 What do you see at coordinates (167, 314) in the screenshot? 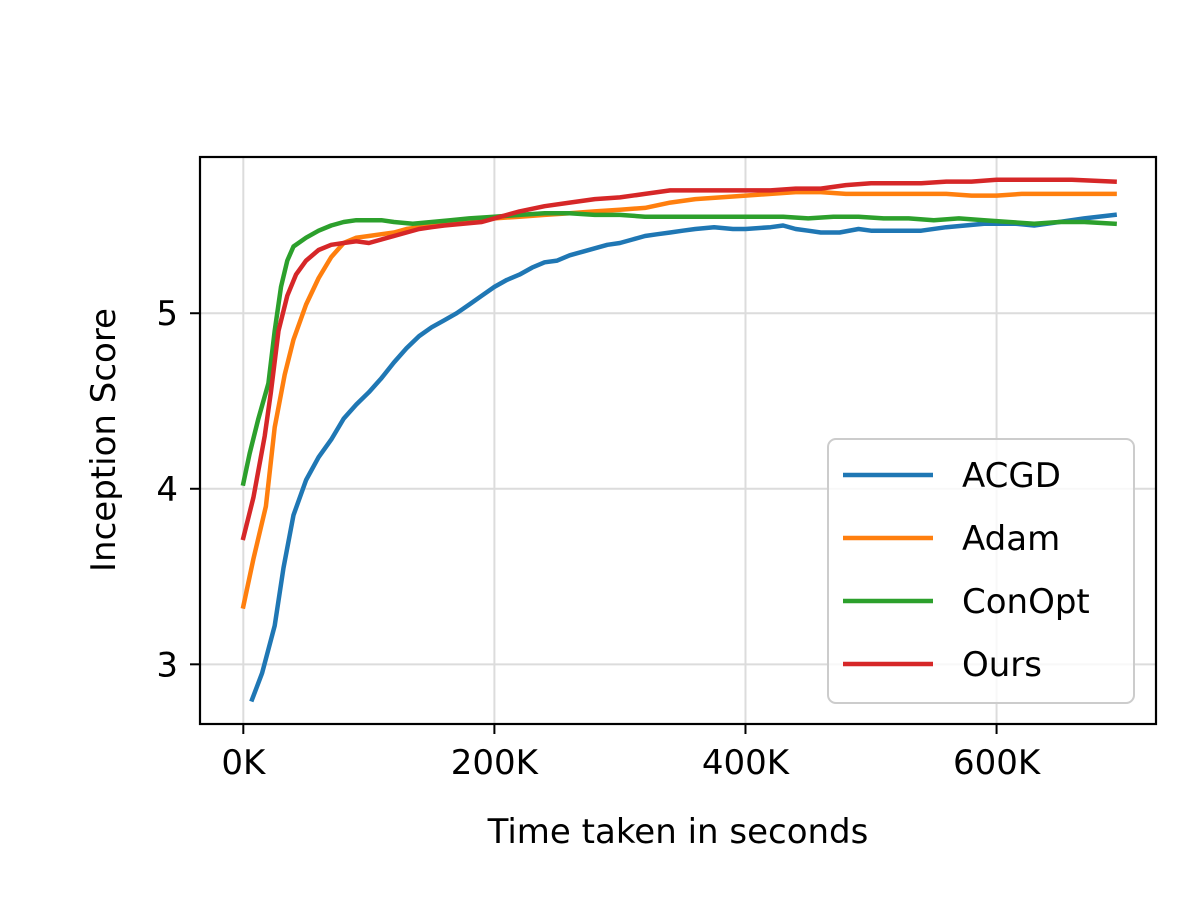
I see `y-tick-label: 5` at bounding box center [167, 314].